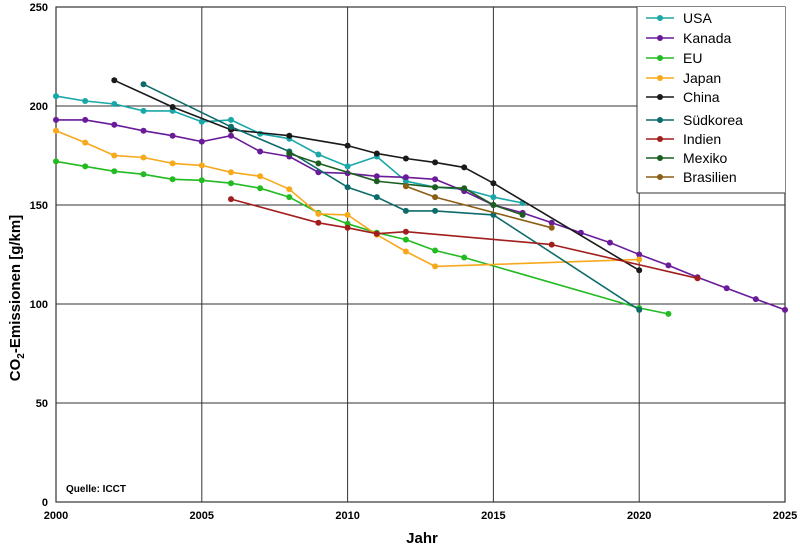  I want to click on x-tick-label: 2020, so click(639, 516).